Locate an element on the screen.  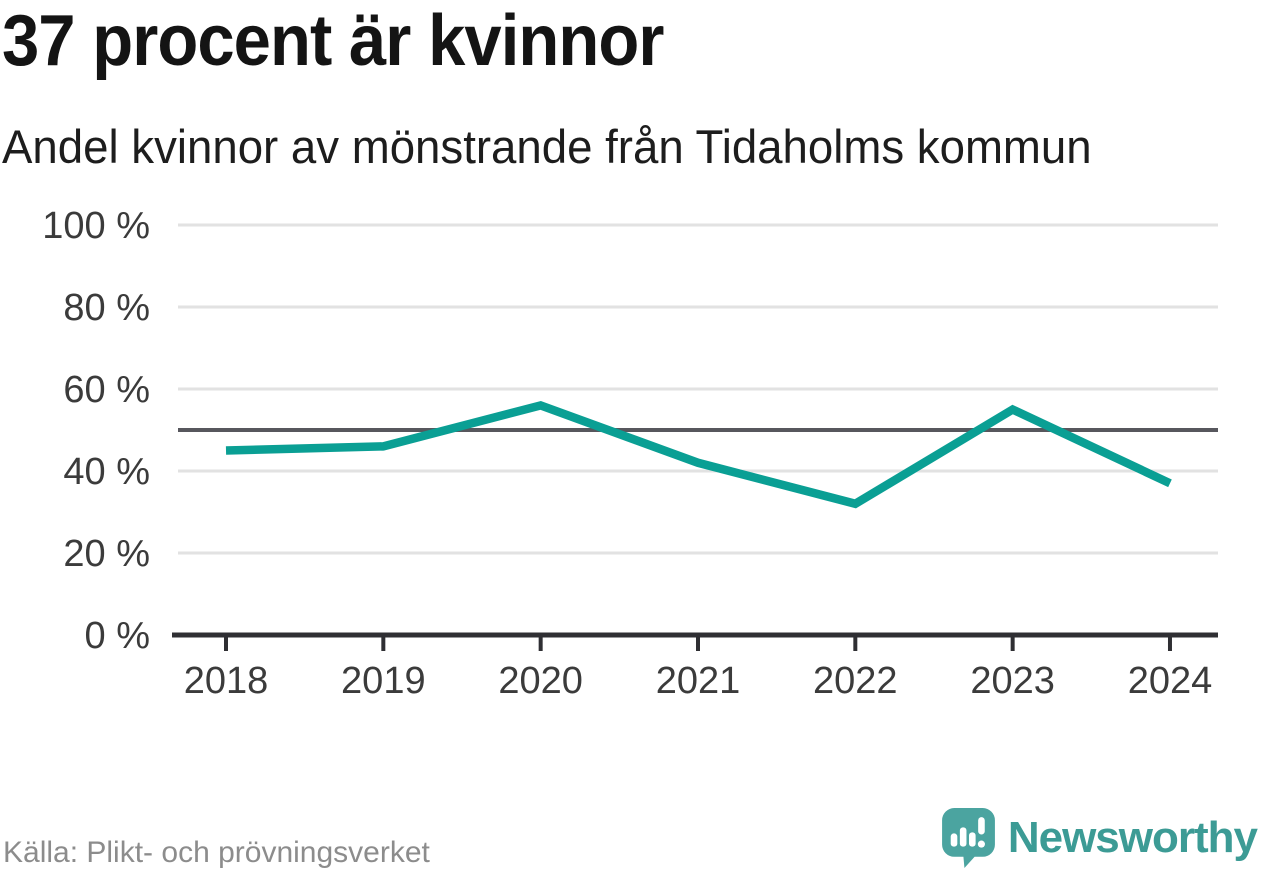
x-tick-label: 2024 is located at coordinates (1170, 681).